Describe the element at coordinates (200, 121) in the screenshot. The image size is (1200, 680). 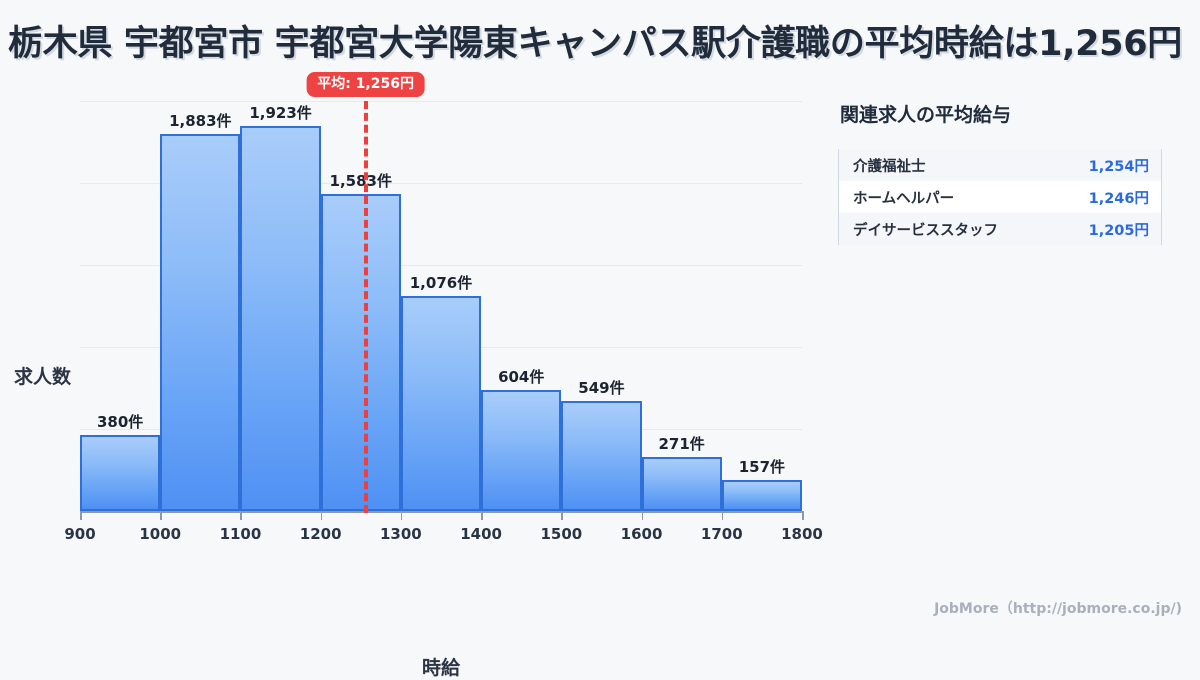
I see `bar-value-label: 1,883件` at that location.